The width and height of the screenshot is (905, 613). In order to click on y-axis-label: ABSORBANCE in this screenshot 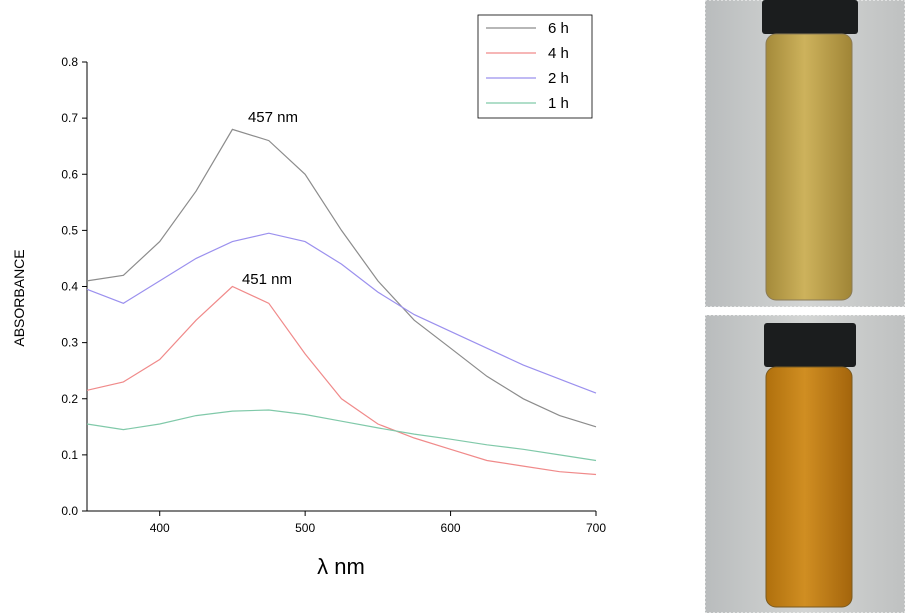, I will do `click(19, 297)`.